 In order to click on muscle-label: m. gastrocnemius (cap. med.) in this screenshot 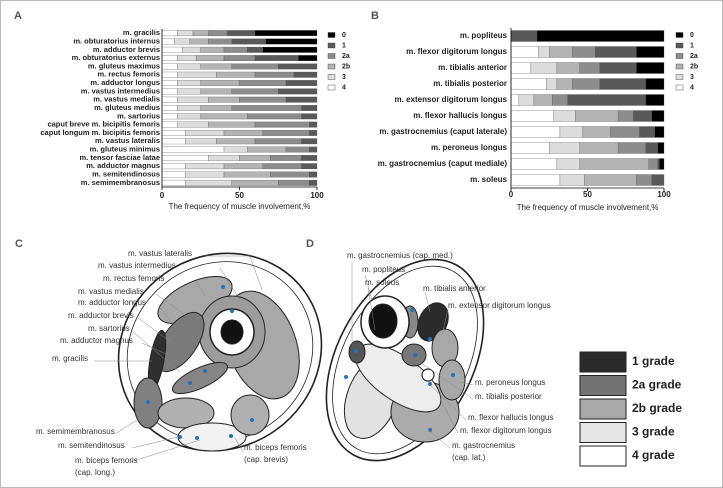, I will do `click(400, 255)`.